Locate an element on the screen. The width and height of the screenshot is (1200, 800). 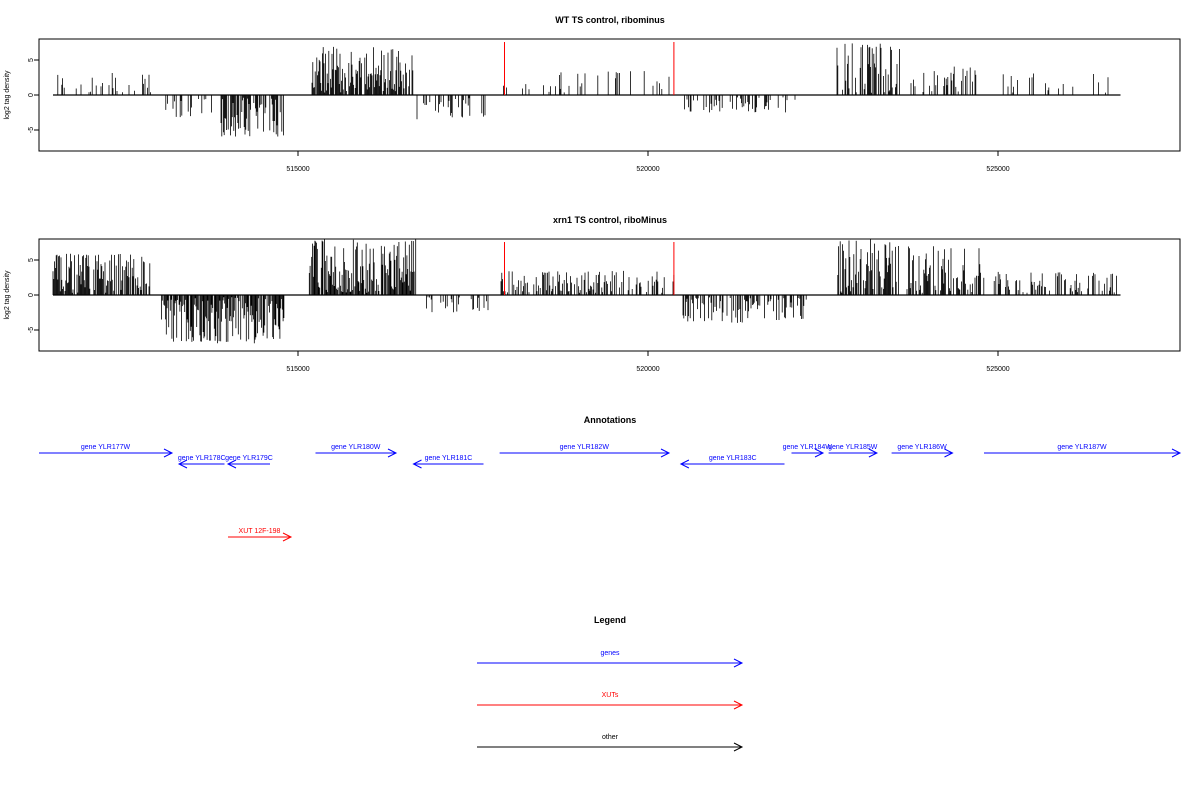
annotation-label: gene YLR181C is located at coordinates (449, 458).